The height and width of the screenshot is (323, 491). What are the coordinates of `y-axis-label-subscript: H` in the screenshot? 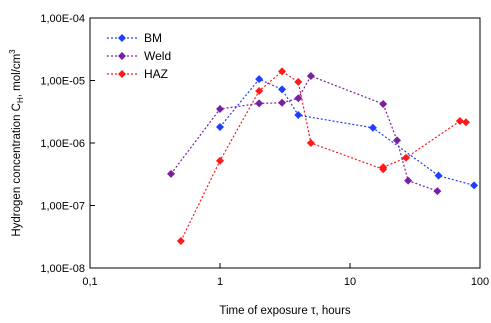 It's located at (20, 100).